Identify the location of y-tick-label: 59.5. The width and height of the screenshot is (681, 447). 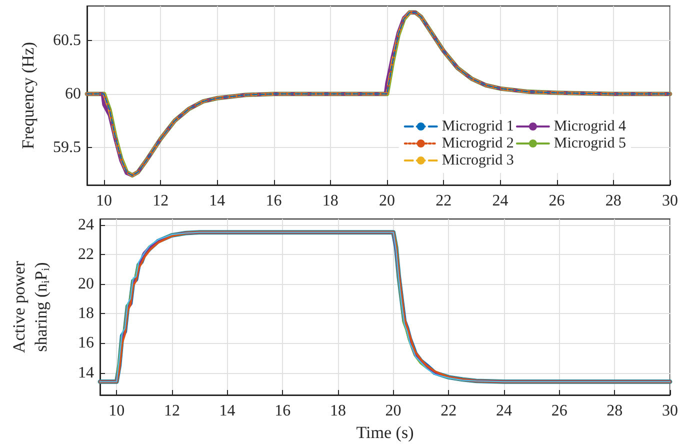
(67, 147).